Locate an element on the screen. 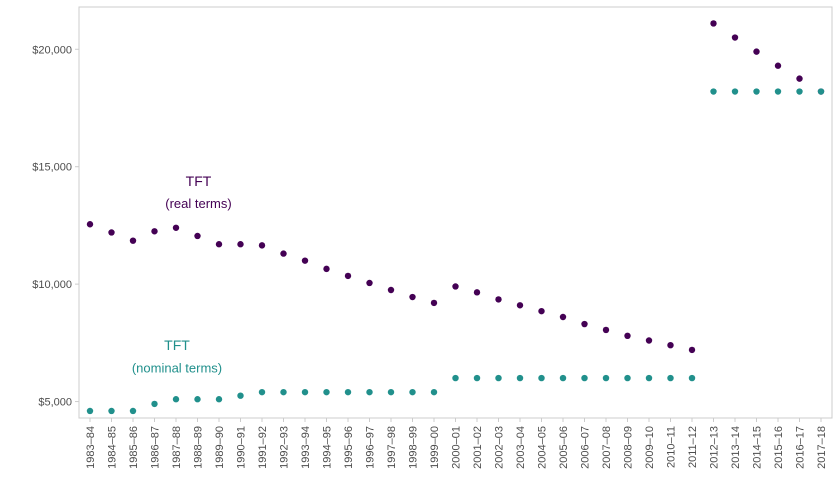 The image size is (840, 500). x-tick-label: 1997–98 is located at coordinates (392, 447).